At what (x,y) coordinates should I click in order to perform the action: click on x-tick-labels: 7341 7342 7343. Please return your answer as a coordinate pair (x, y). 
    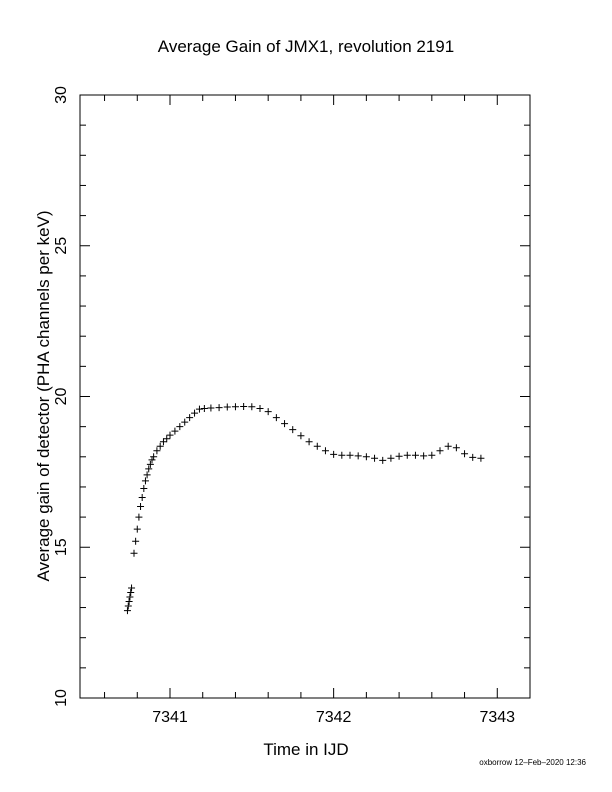
    Looking at the image, I should click on (333, 717).